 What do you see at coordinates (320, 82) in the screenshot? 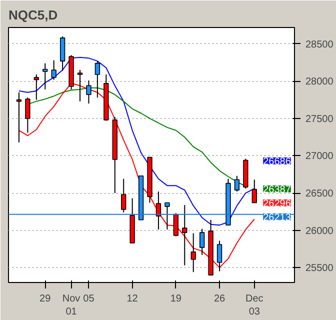
I see `y-tick-label: 28000` at bounding box center [320, 82].